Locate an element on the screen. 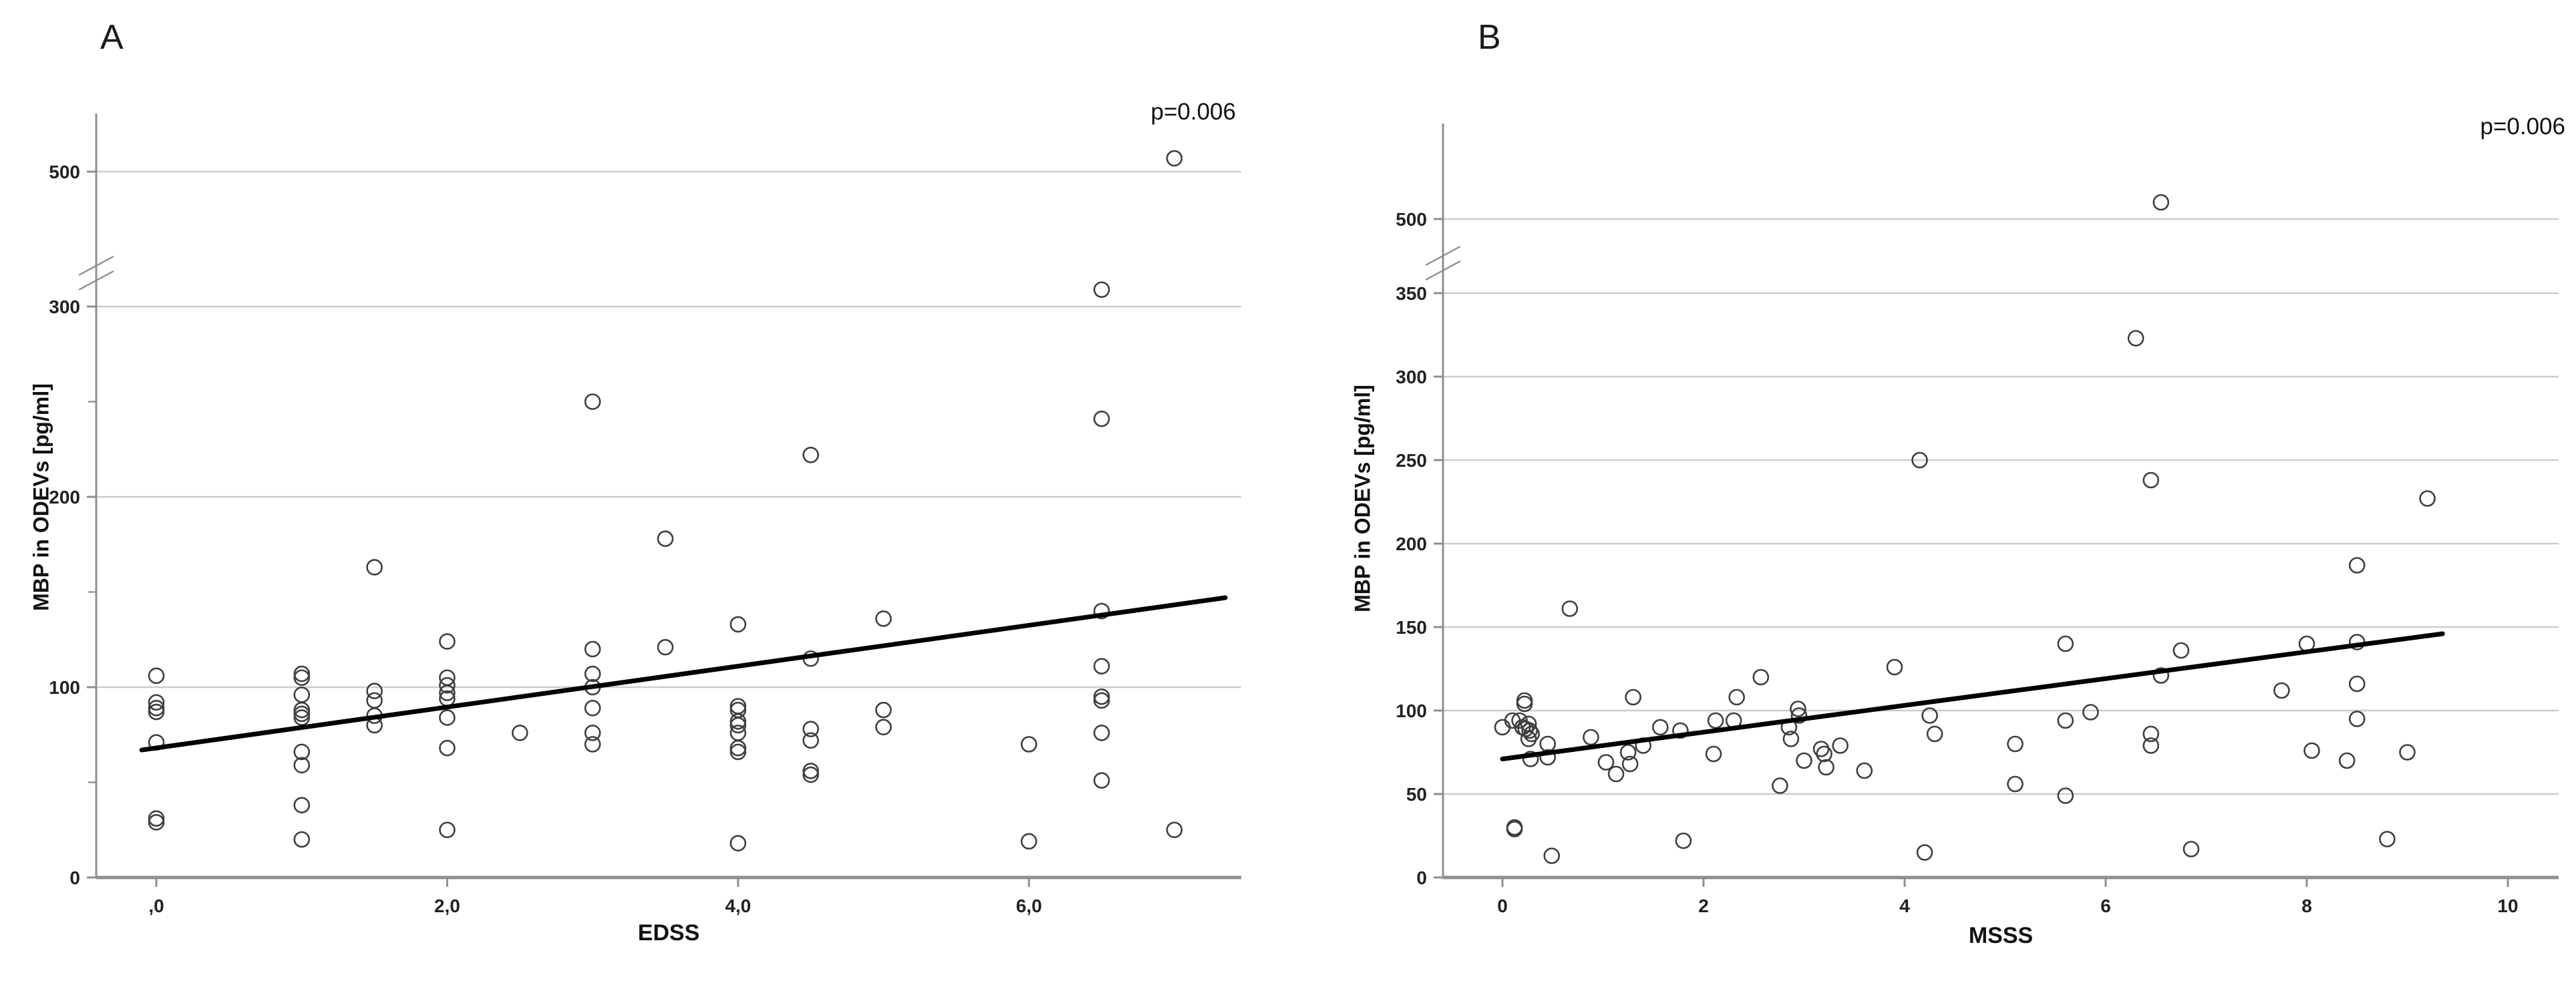  x-tick-label-b-2: 2 is located at coordinates (1703, 906).